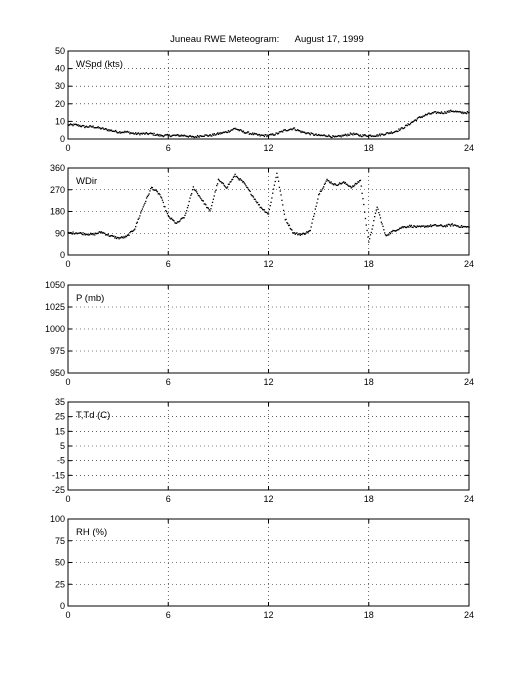  What do you see at coordinates (369, 499) in the screenshot?
I see `x-tick-label: 18` at bounding box center [369, 499].